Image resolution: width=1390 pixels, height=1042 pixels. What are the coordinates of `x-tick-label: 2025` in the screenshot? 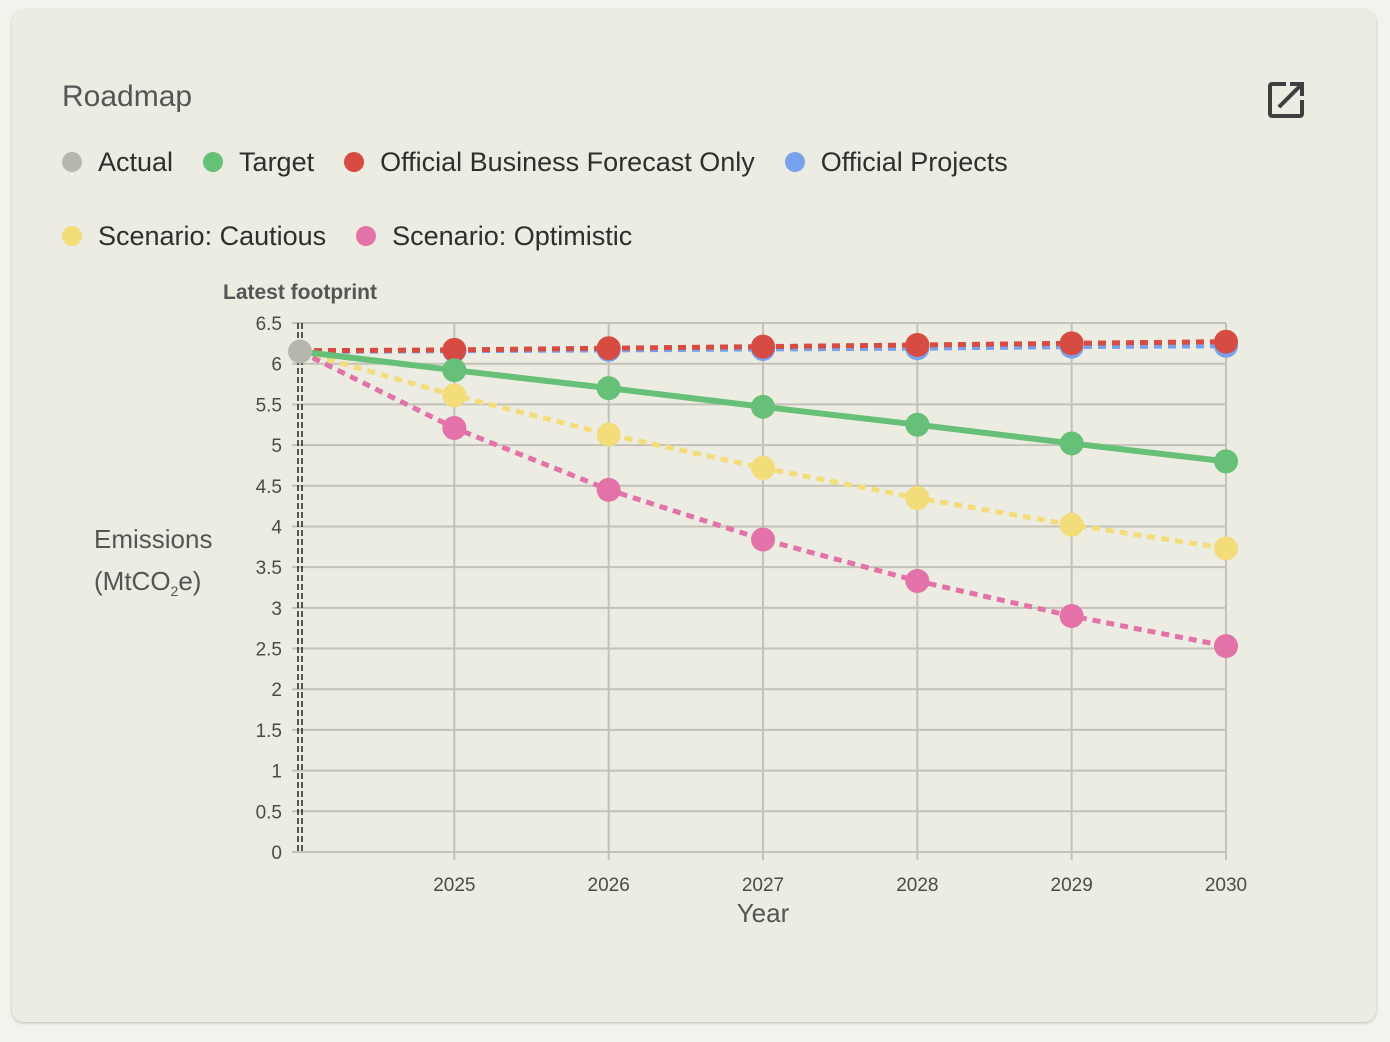 It's located at (454, 885).